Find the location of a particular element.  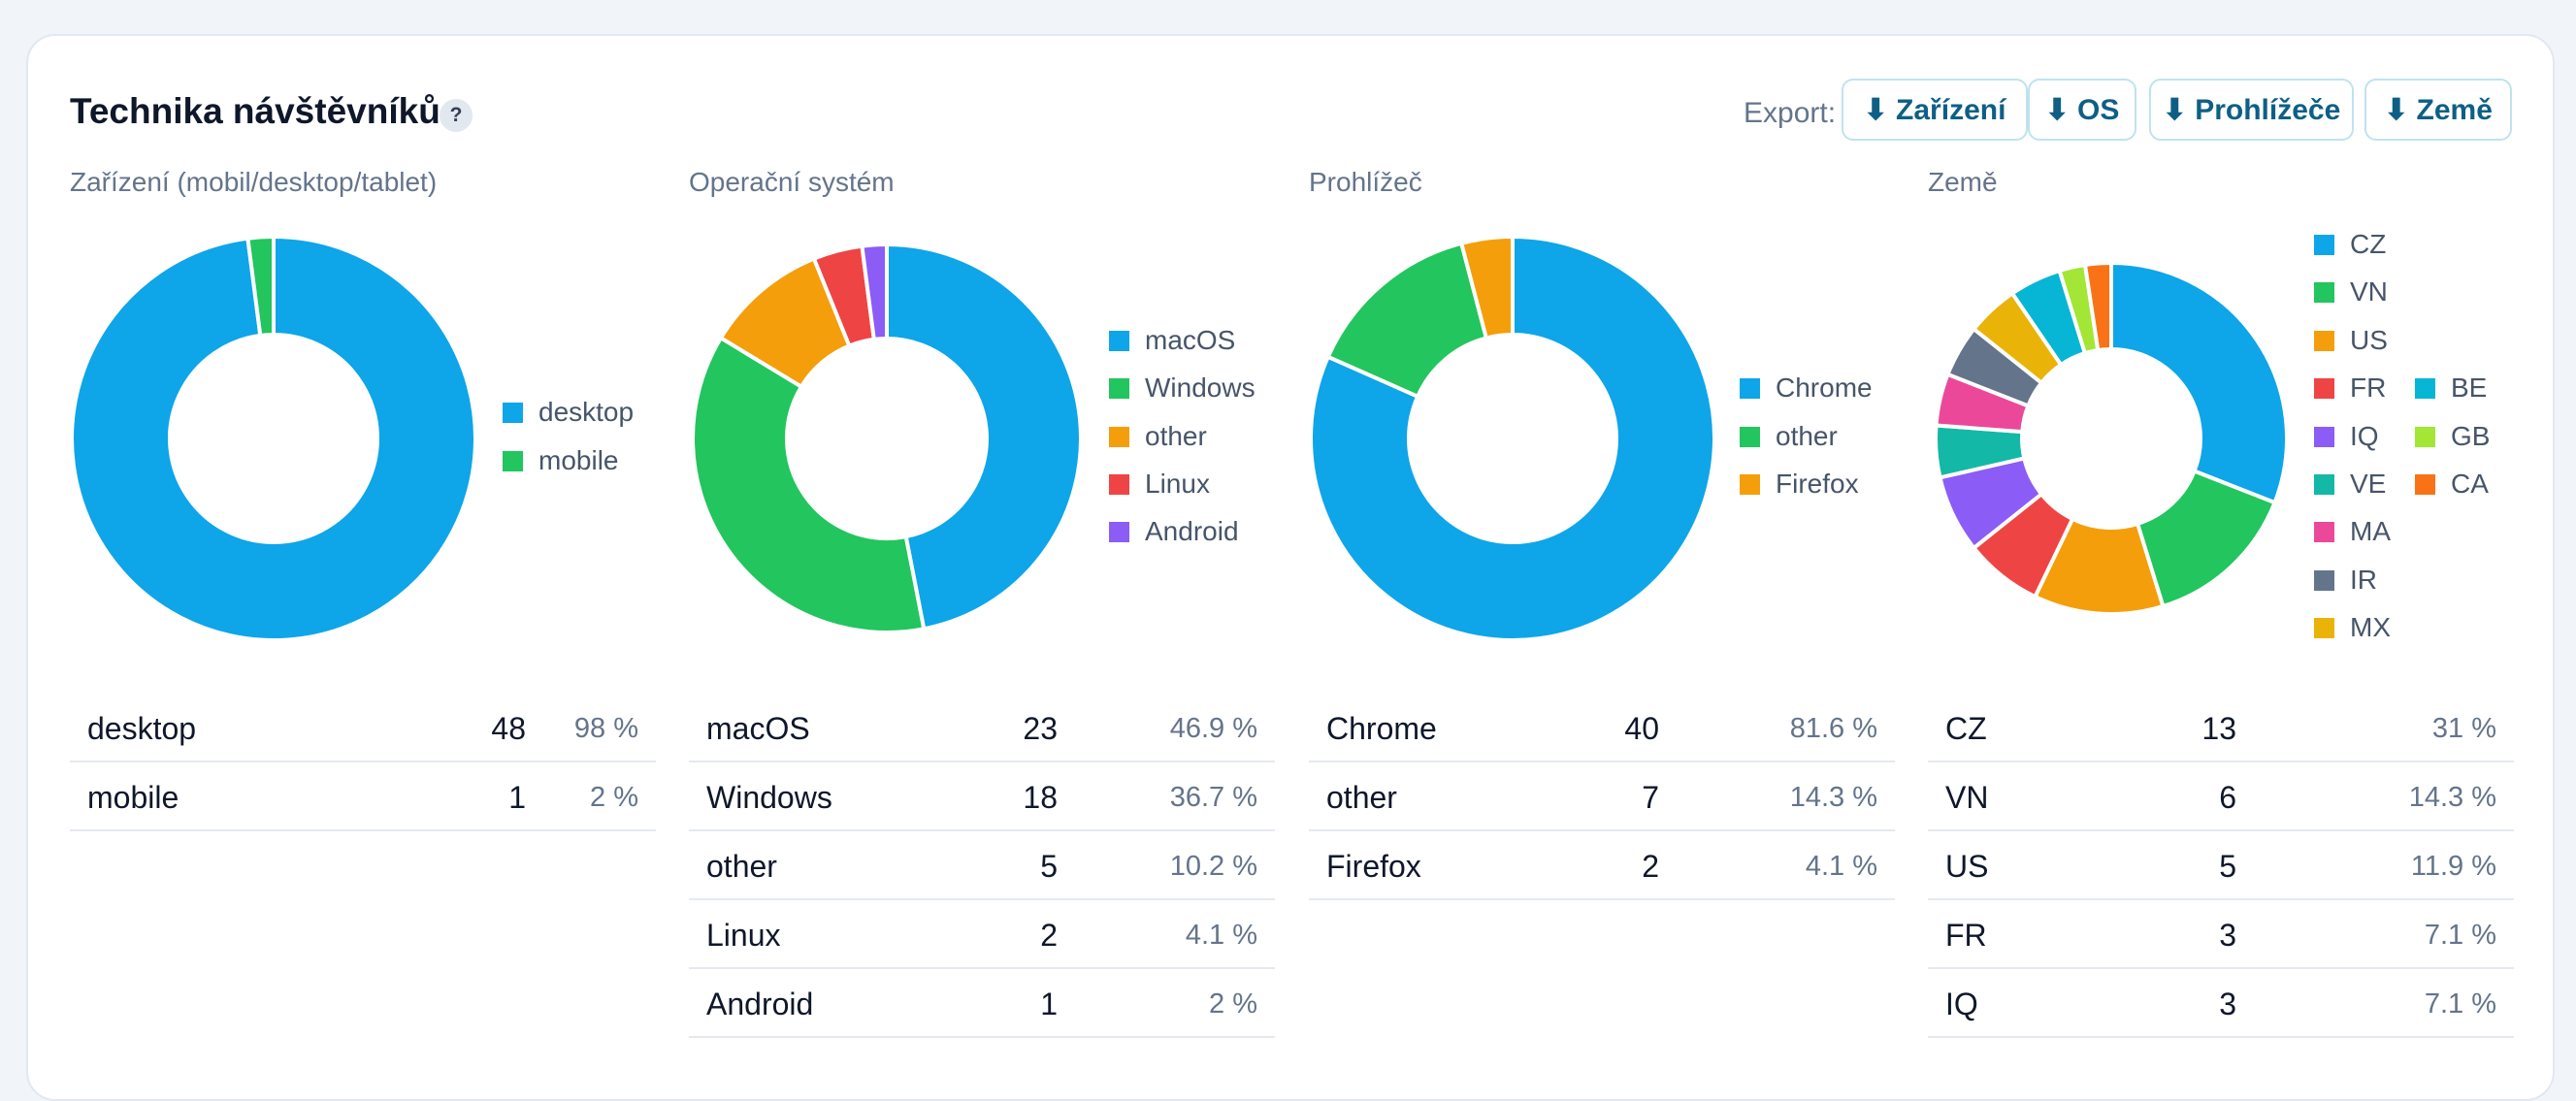

legend-item: CA is located at coordinates (2452, 484).